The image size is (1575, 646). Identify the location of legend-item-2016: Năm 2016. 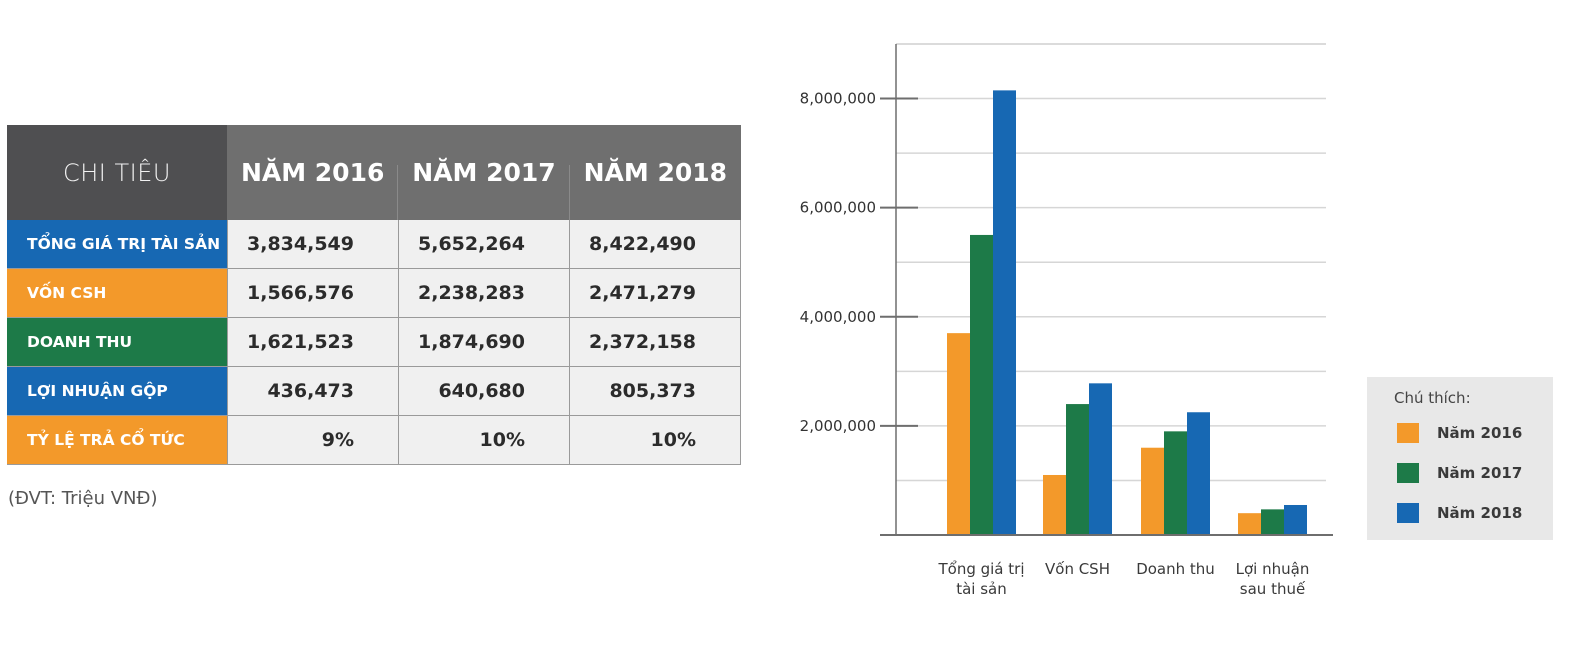
(1459, 433).